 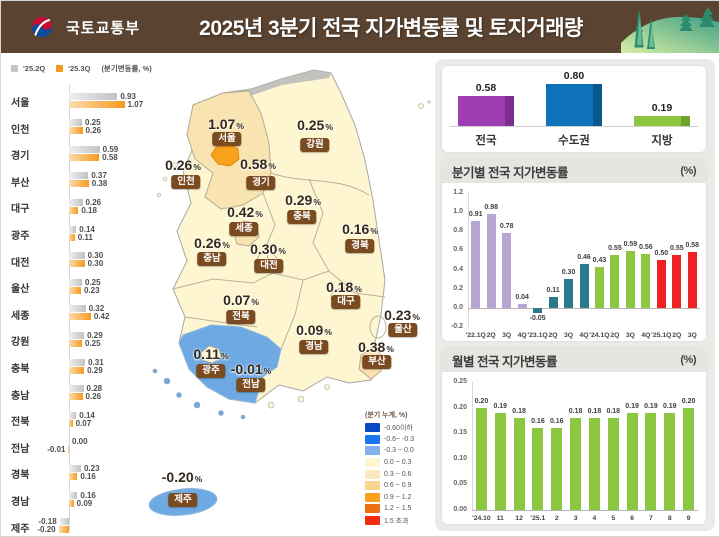 I want to click on y-tick-label: 0.10, so click(x=460, y=458).